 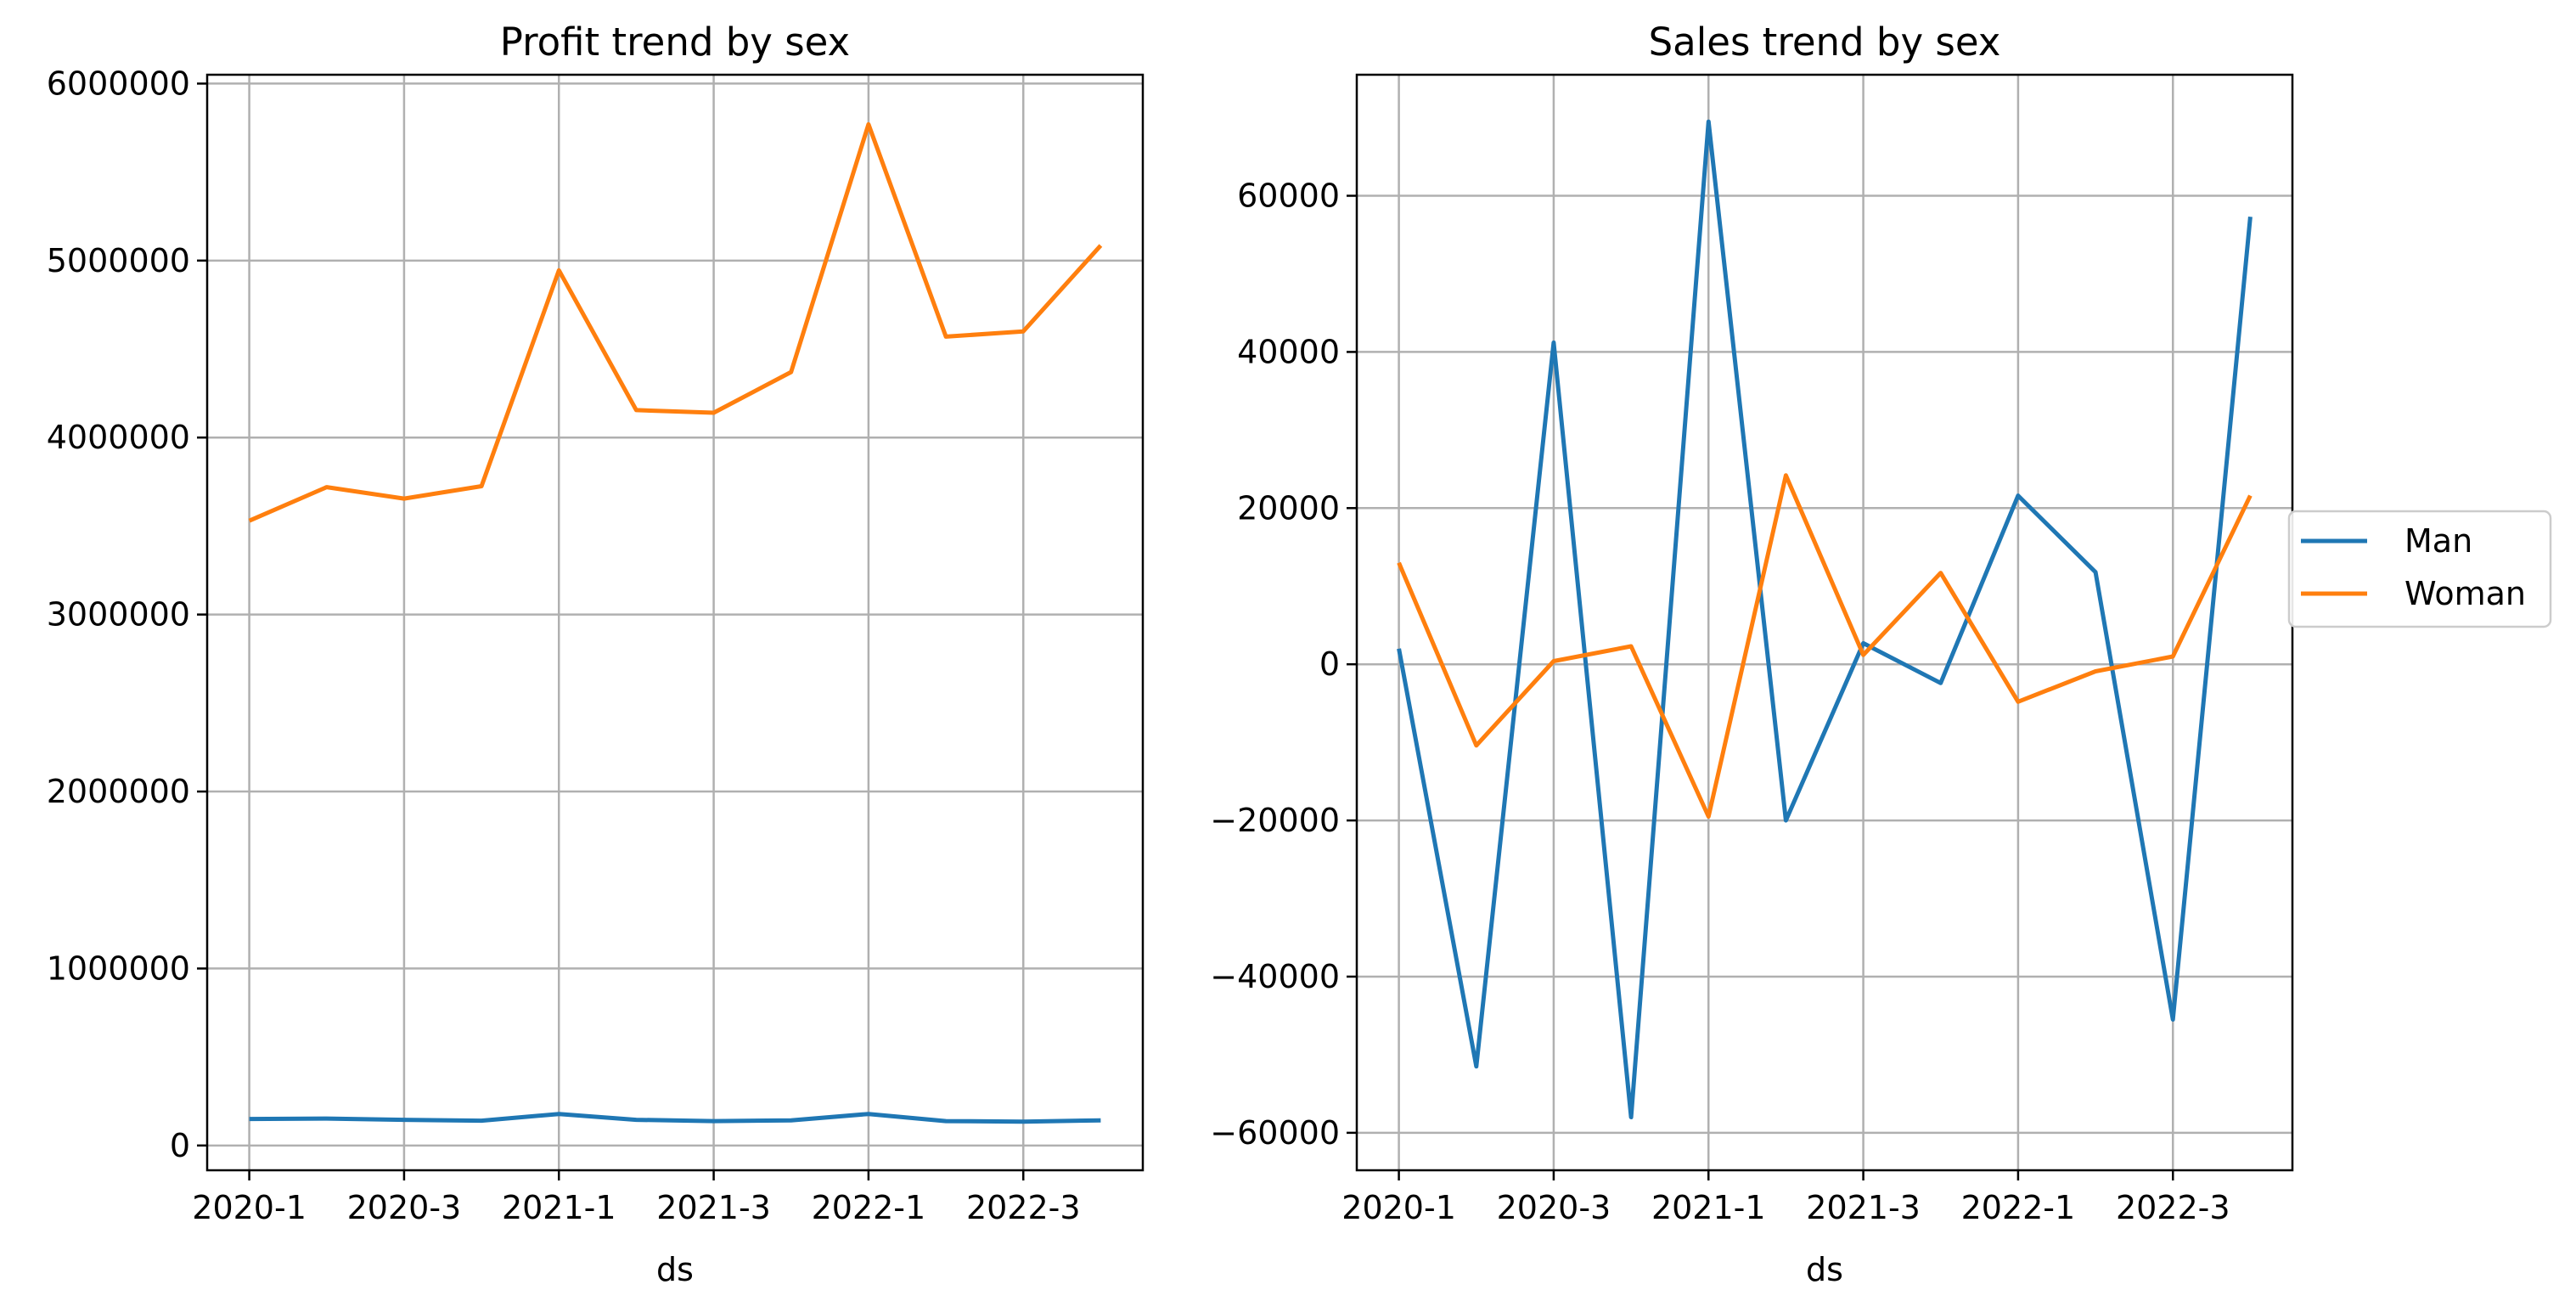 What do you see at coordinates (118, 260) in the screenshot?
I see `y-tick-label: 5000000` at bounding box center [118, 260].